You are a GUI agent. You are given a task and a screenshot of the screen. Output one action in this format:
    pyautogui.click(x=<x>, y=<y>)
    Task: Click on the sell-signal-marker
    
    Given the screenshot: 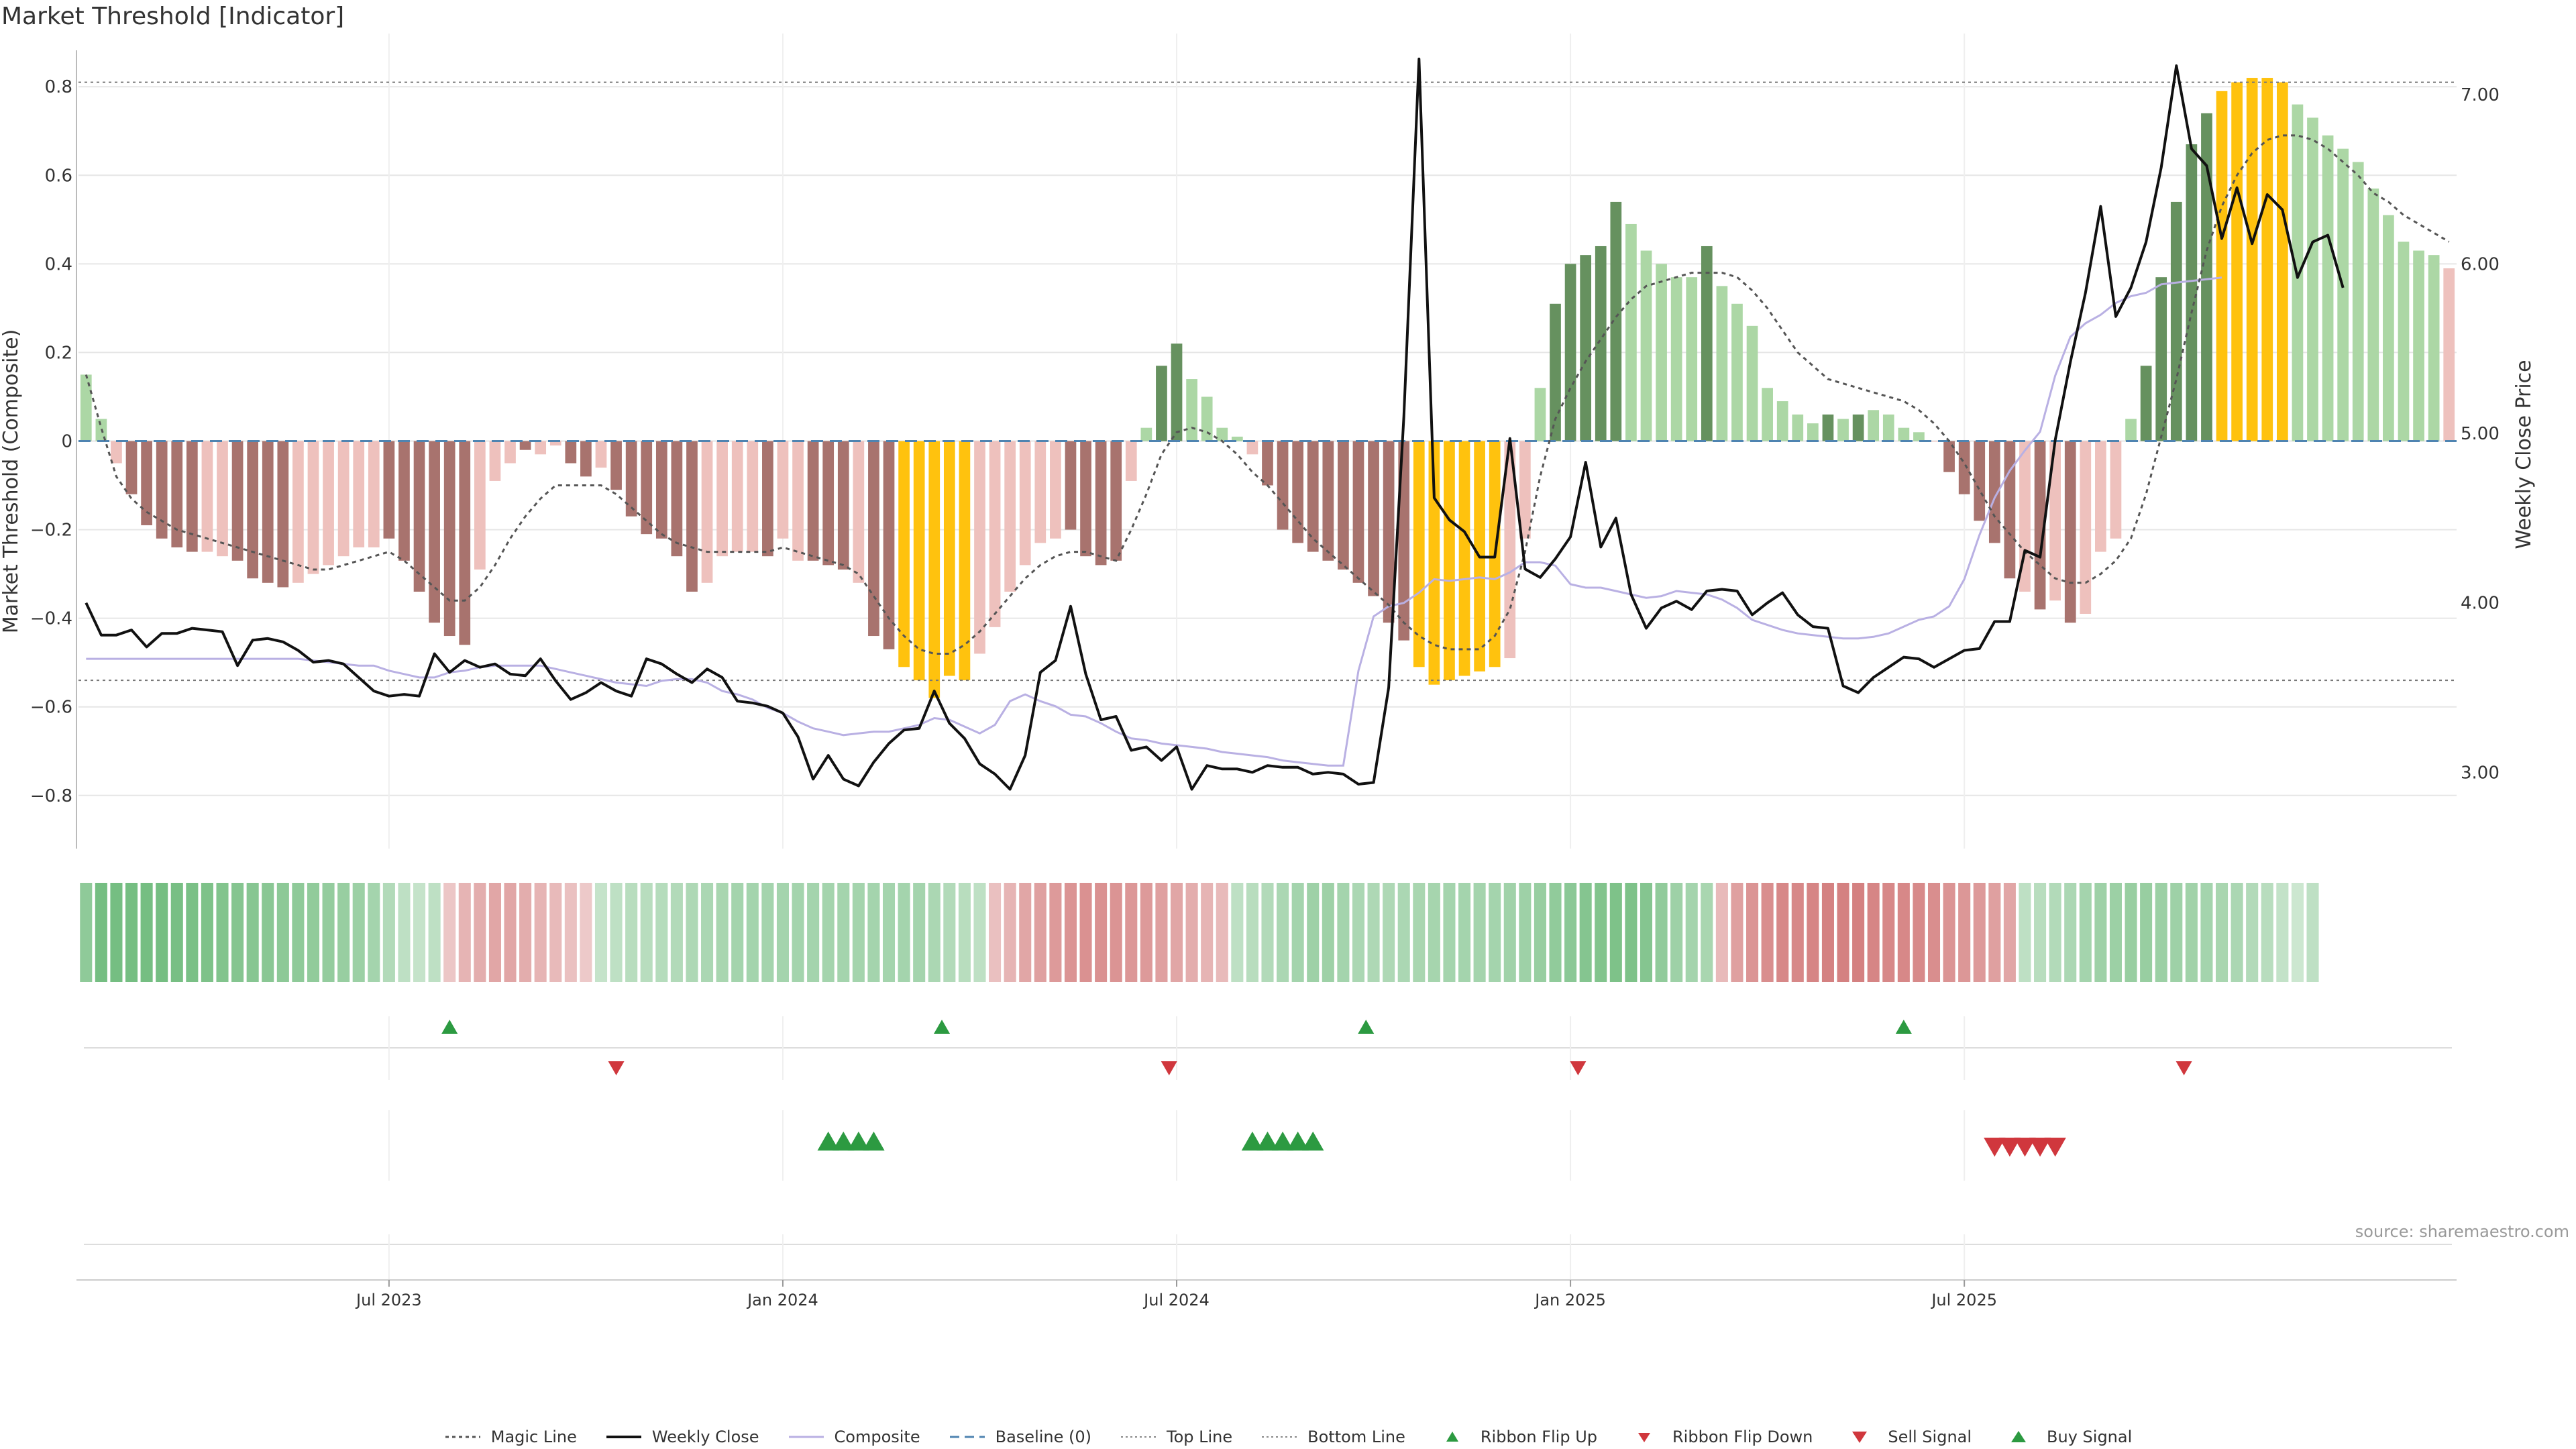 What is the action you would take?
    pyautogui.click(x=2040, y=1147)
    